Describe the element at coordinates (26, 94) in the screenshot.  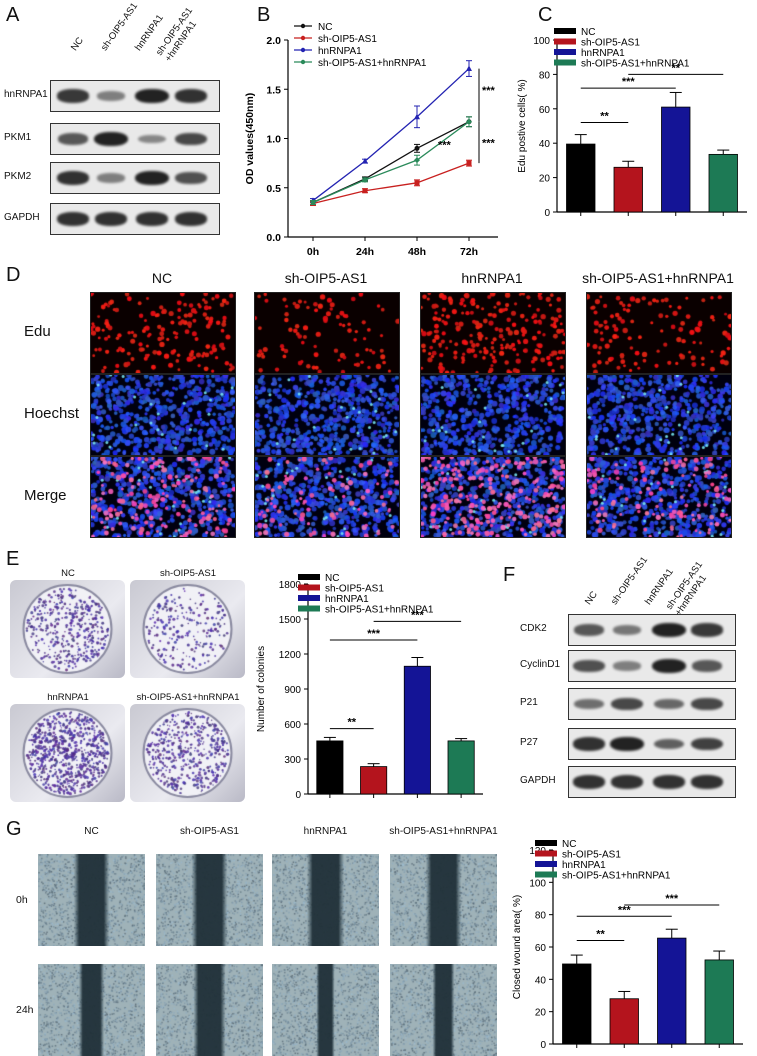
I see `panel-a-row-label: hnRNPA1` at that location.